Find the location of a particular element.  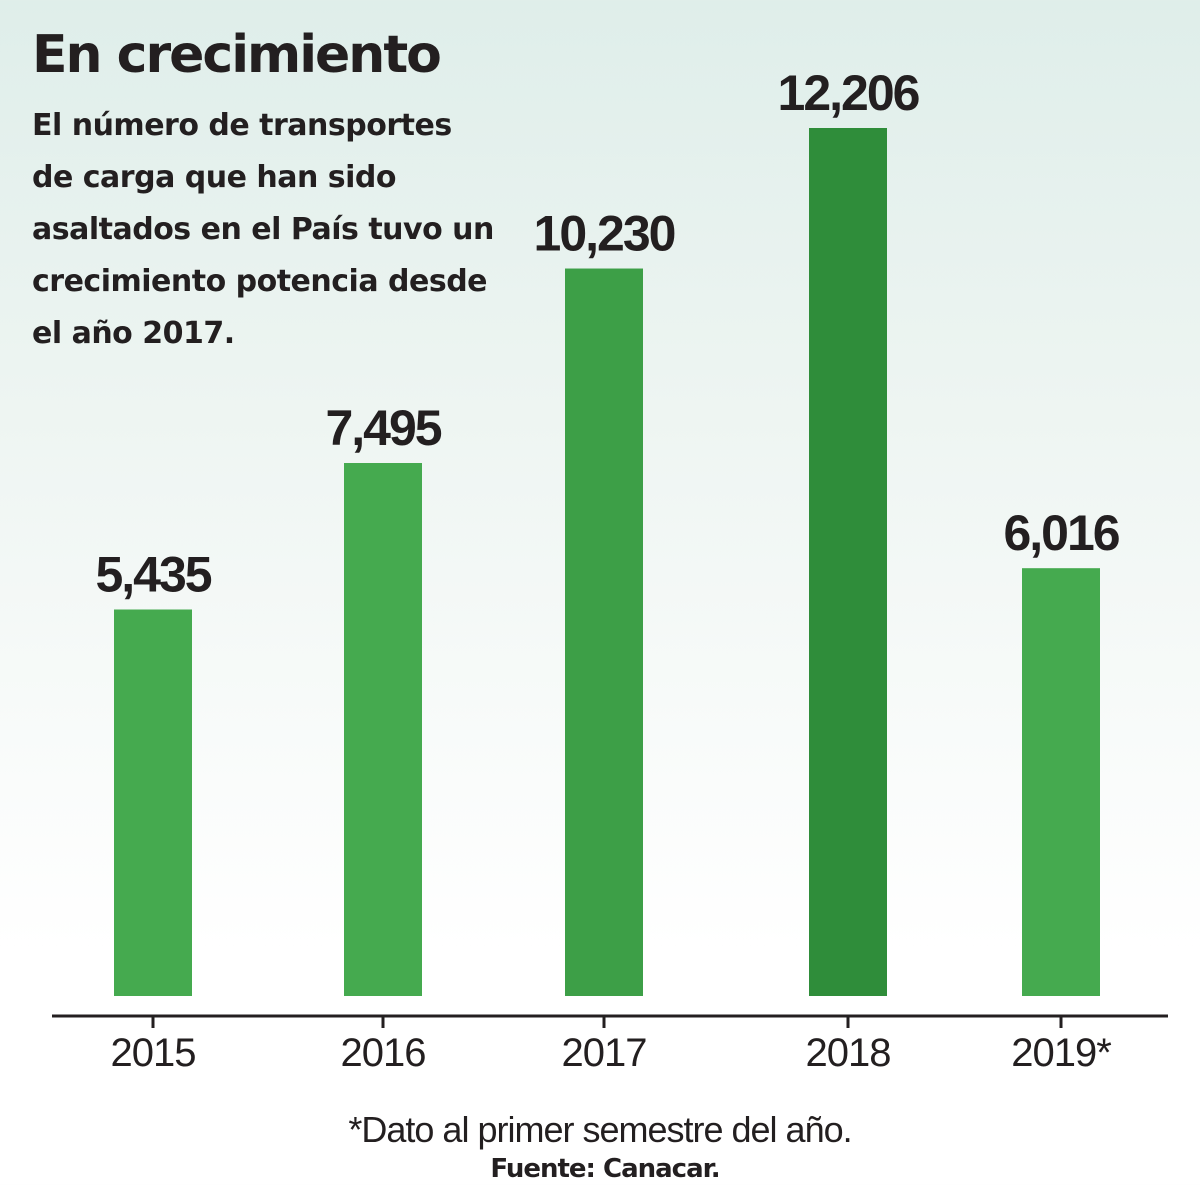

source-credit: Fuente: Canacar. is located at coordinates (605, 1169).